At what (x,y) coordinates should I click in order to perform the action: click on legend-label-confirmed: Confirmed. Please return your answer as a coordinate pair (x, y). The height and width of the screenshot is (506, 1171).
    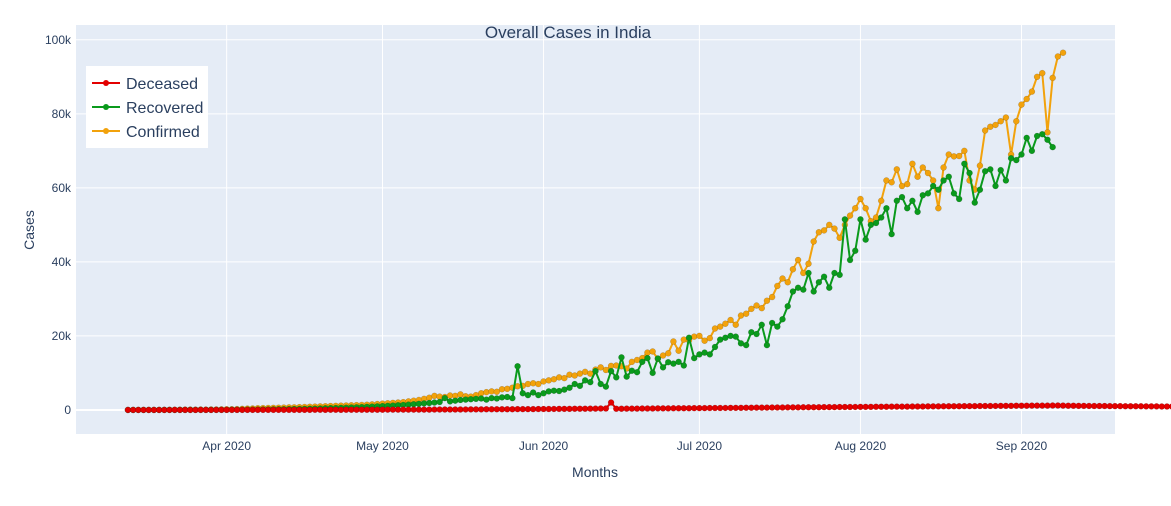
    Looking at the image, I should click on (163, 132).